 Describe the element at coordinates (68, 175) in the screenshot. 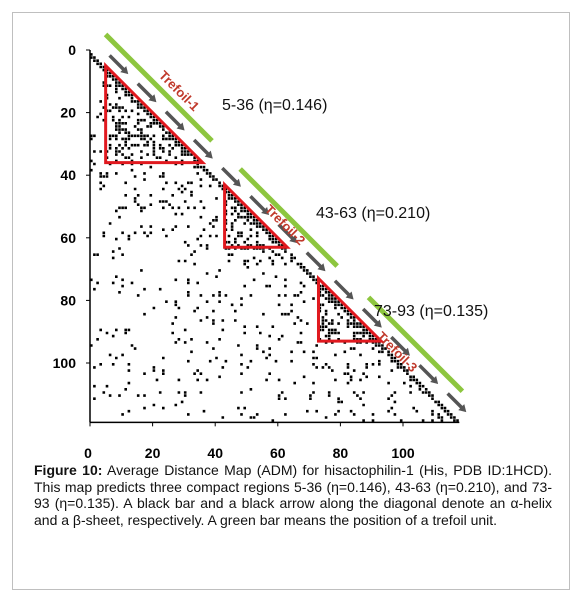

I see `y-tick-label: 40` at that location.